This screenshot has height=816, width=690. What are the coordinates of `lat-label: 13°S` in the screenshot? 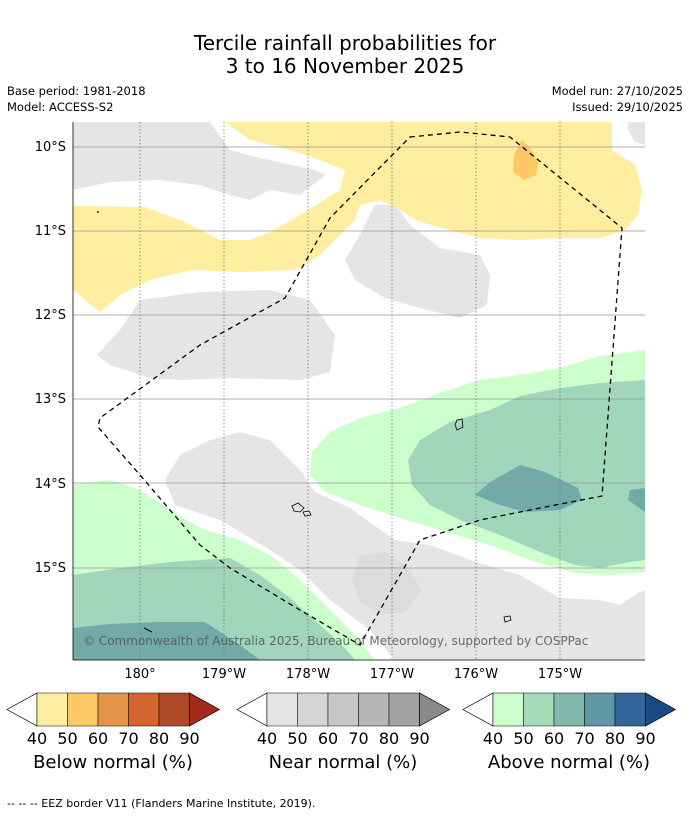 It's located at (50, 399).